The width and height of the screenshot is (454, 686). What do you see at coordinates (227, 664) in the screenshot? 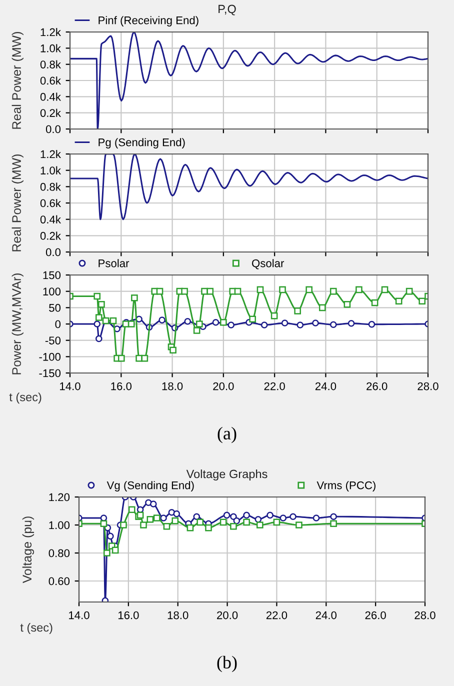
I see `text: (b)` at bounding box center [227, 664].